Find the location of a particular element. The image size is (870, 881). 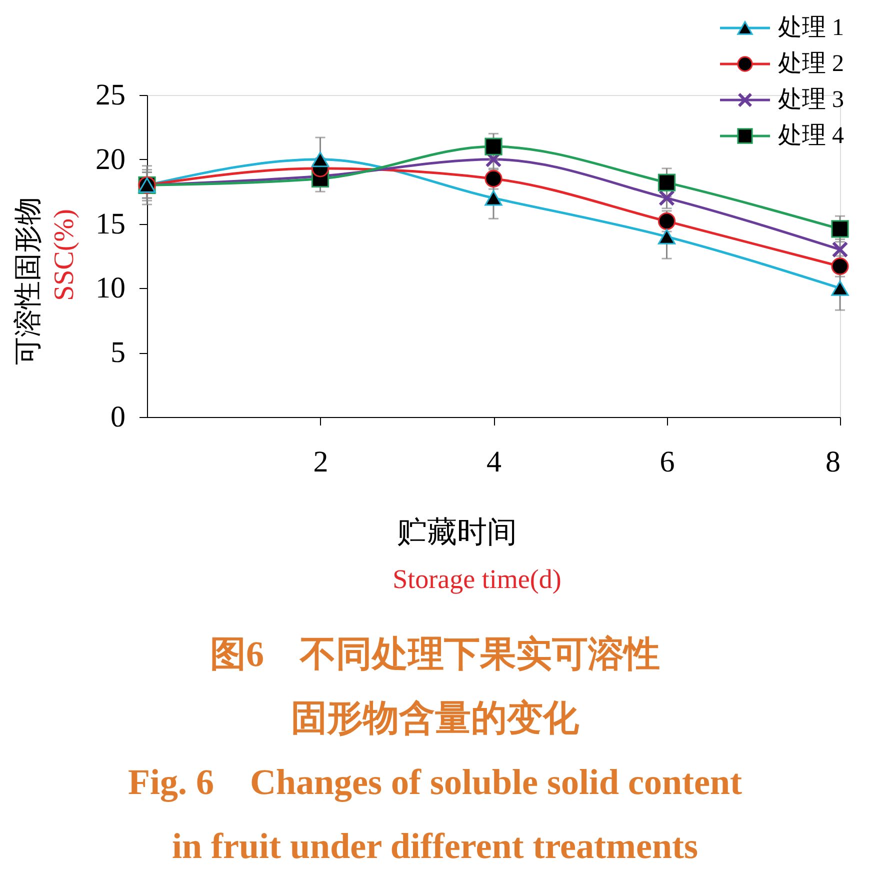

y-tick-label: 15 is located at coordinates (111, 223).